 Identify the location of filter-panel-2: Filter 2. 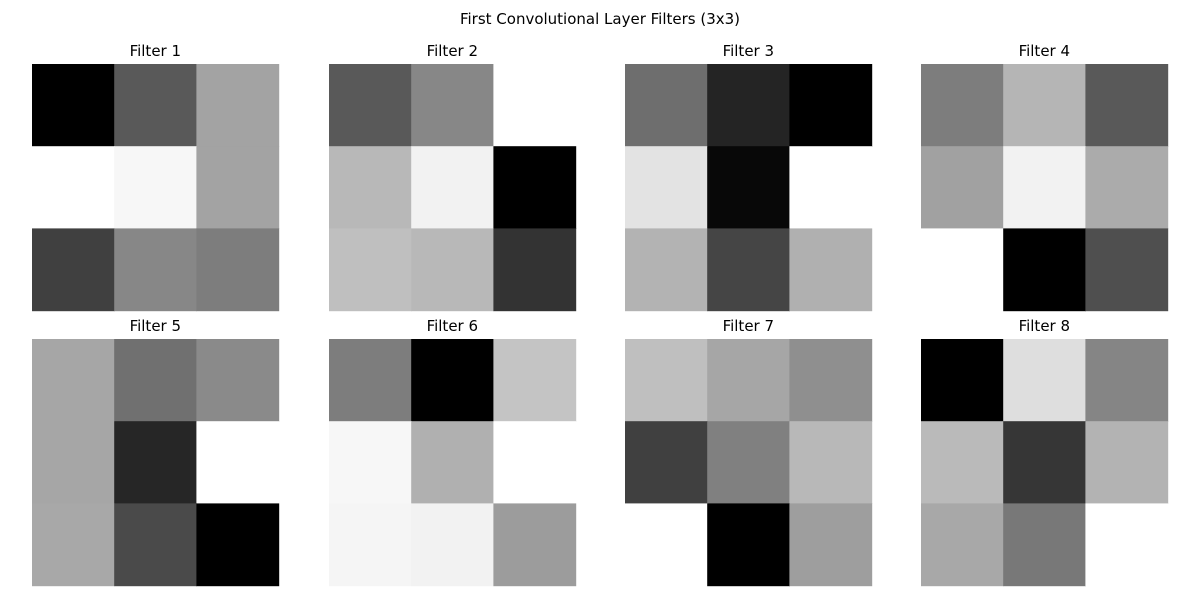
(453, 177).